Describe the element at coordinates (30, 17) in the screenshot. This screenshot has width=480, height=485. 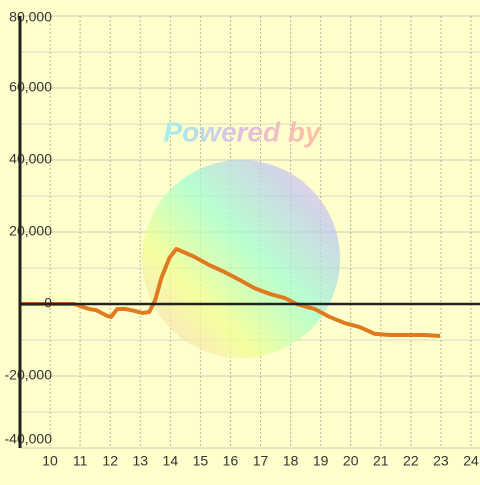
I see `y-tick-label: 80,000` at that location.